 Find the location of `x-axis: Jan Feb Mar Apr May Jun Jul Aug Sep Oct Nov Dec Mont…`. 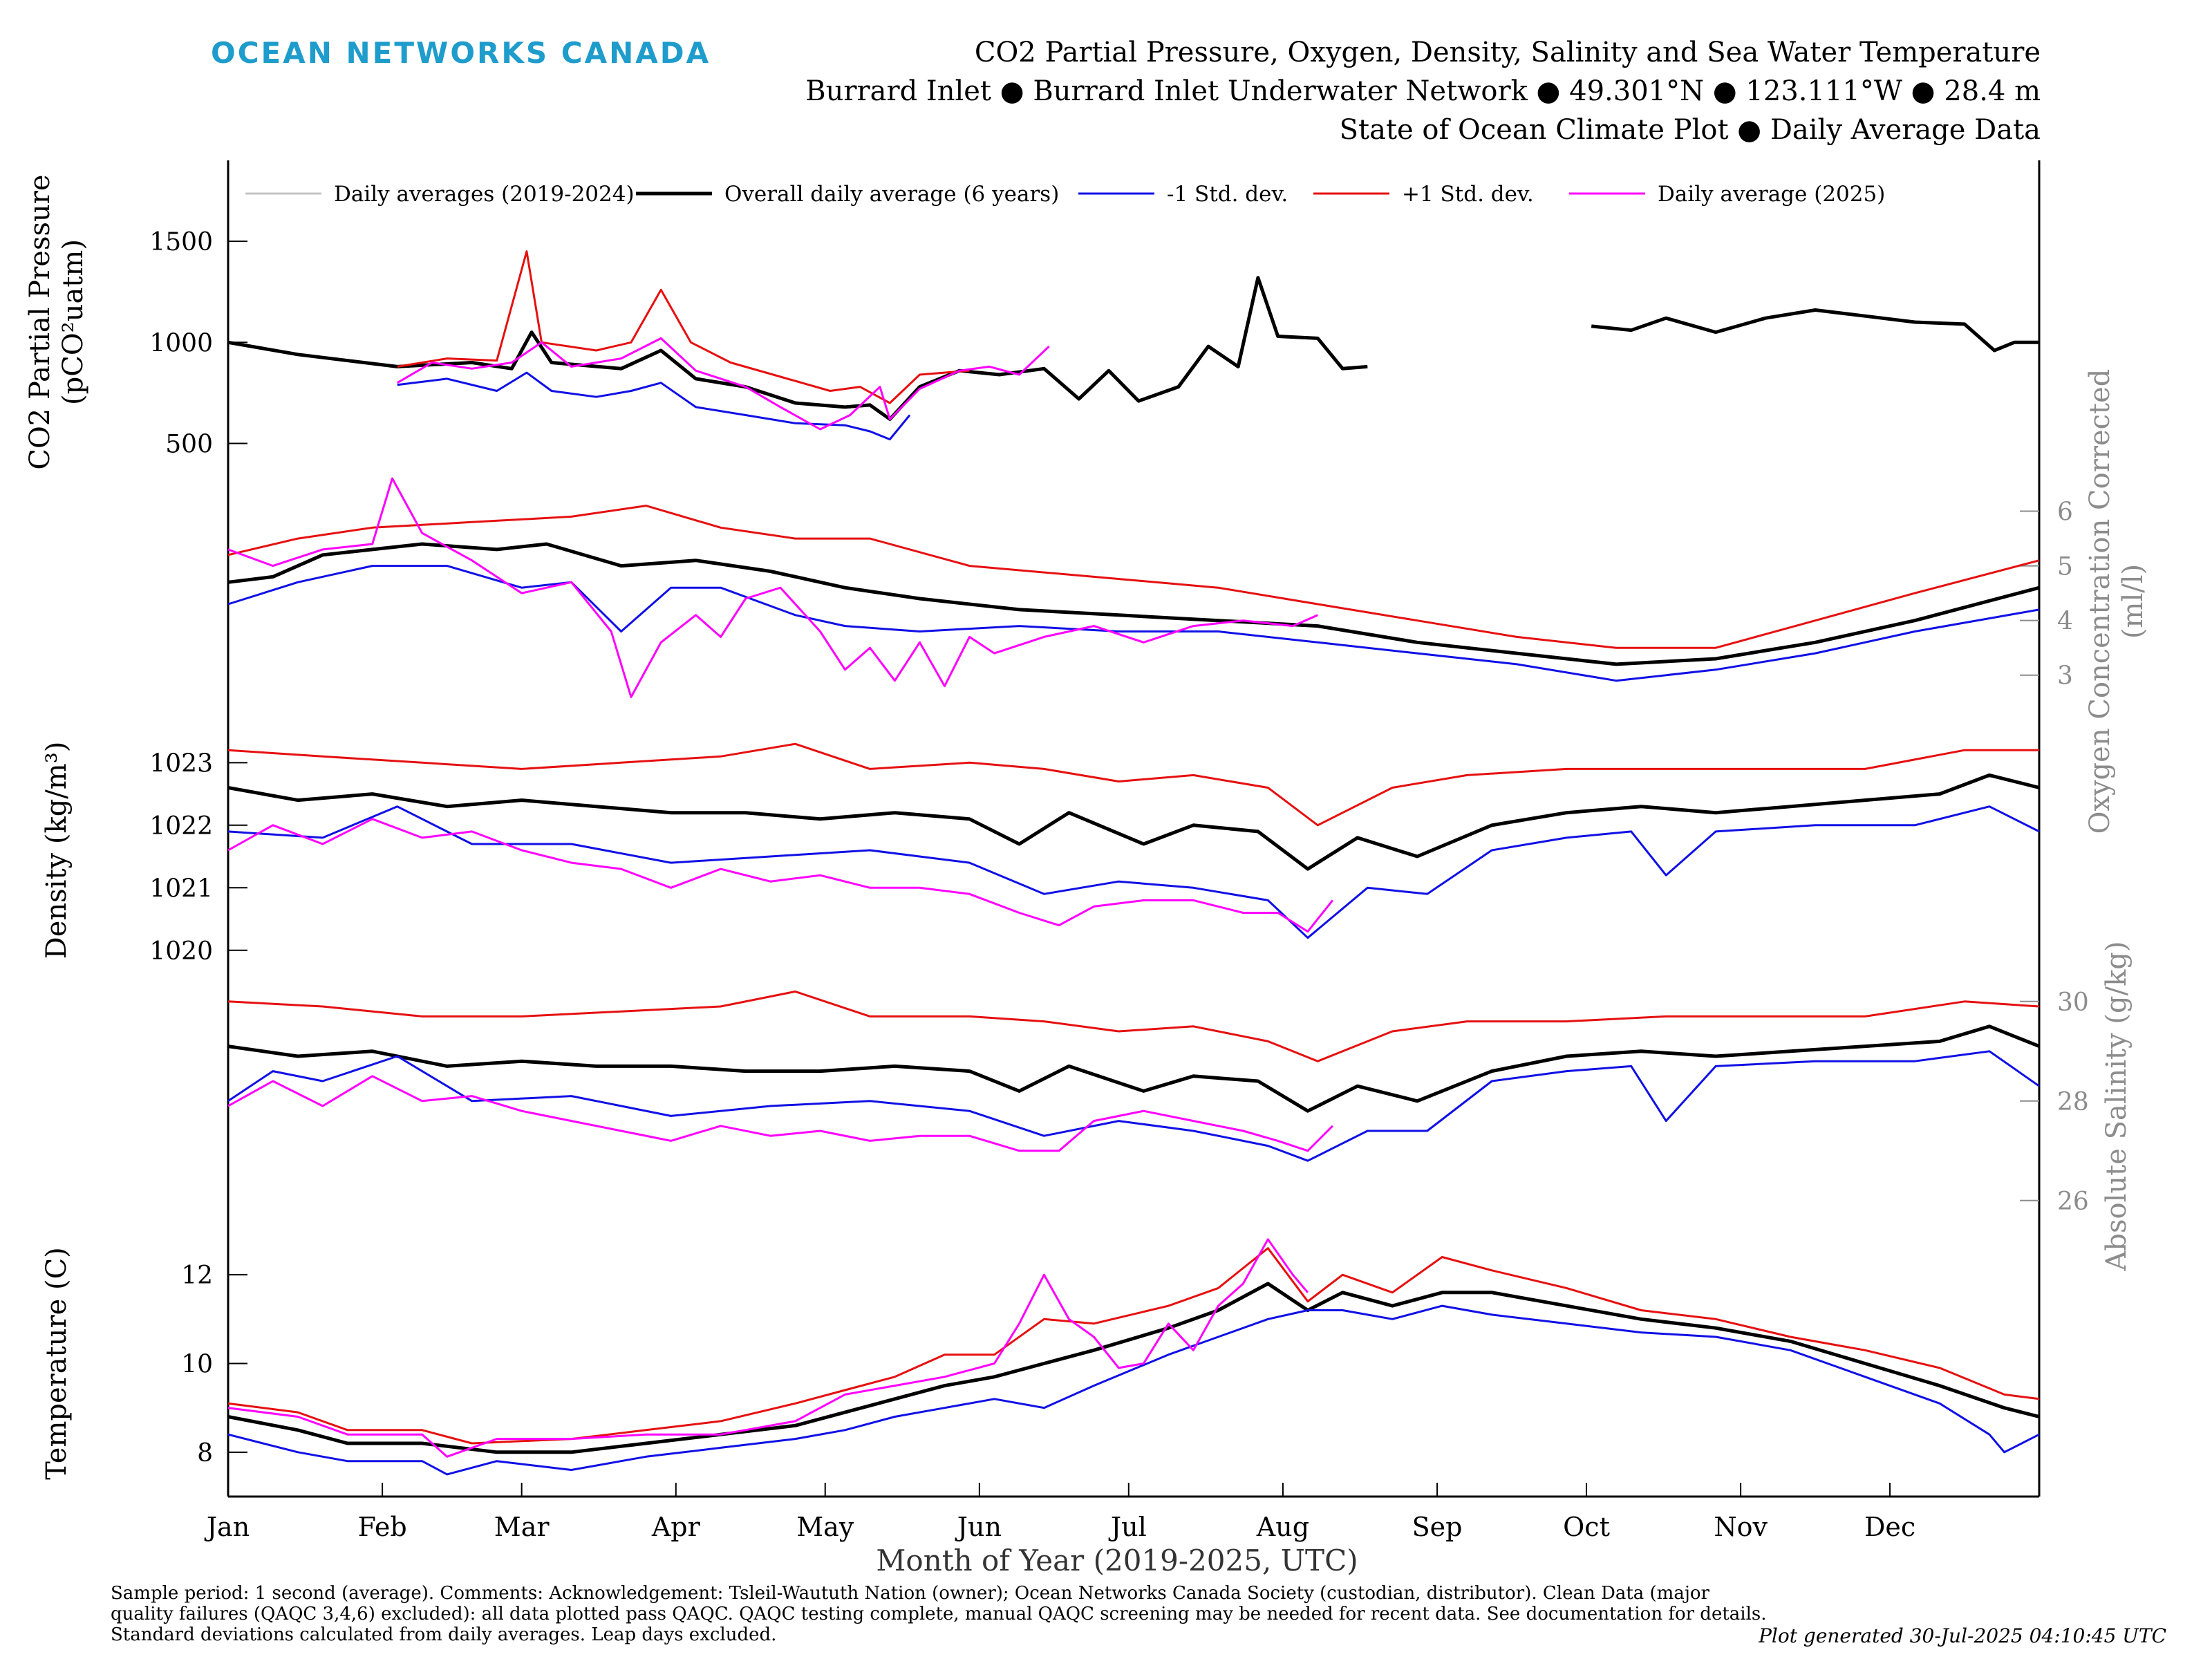

x-axis: Jan Feb Mar Apr May Jun Jul Aug Sep Oct Nov Dec Mont… is located at coordinates (1059, 1530).